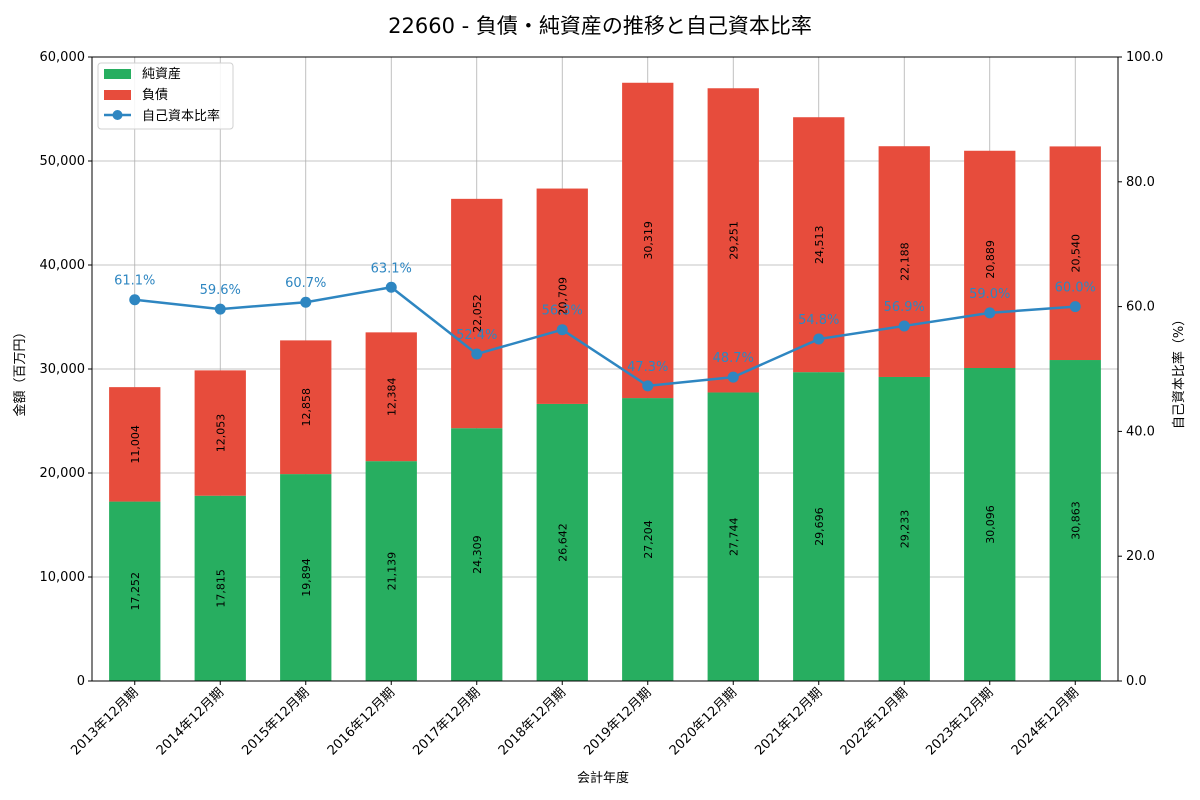  Describe the element at coordinates (532, 721) in the screenshot. I see `x-tick-label: 2018年12月期` at that location.